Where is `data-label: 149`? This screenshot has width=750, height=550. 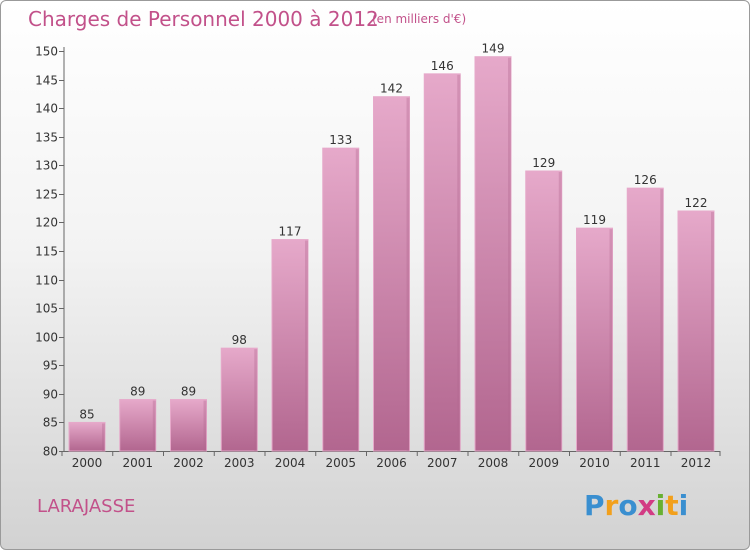
data-label: 149 is located at coordinates (493, 49).